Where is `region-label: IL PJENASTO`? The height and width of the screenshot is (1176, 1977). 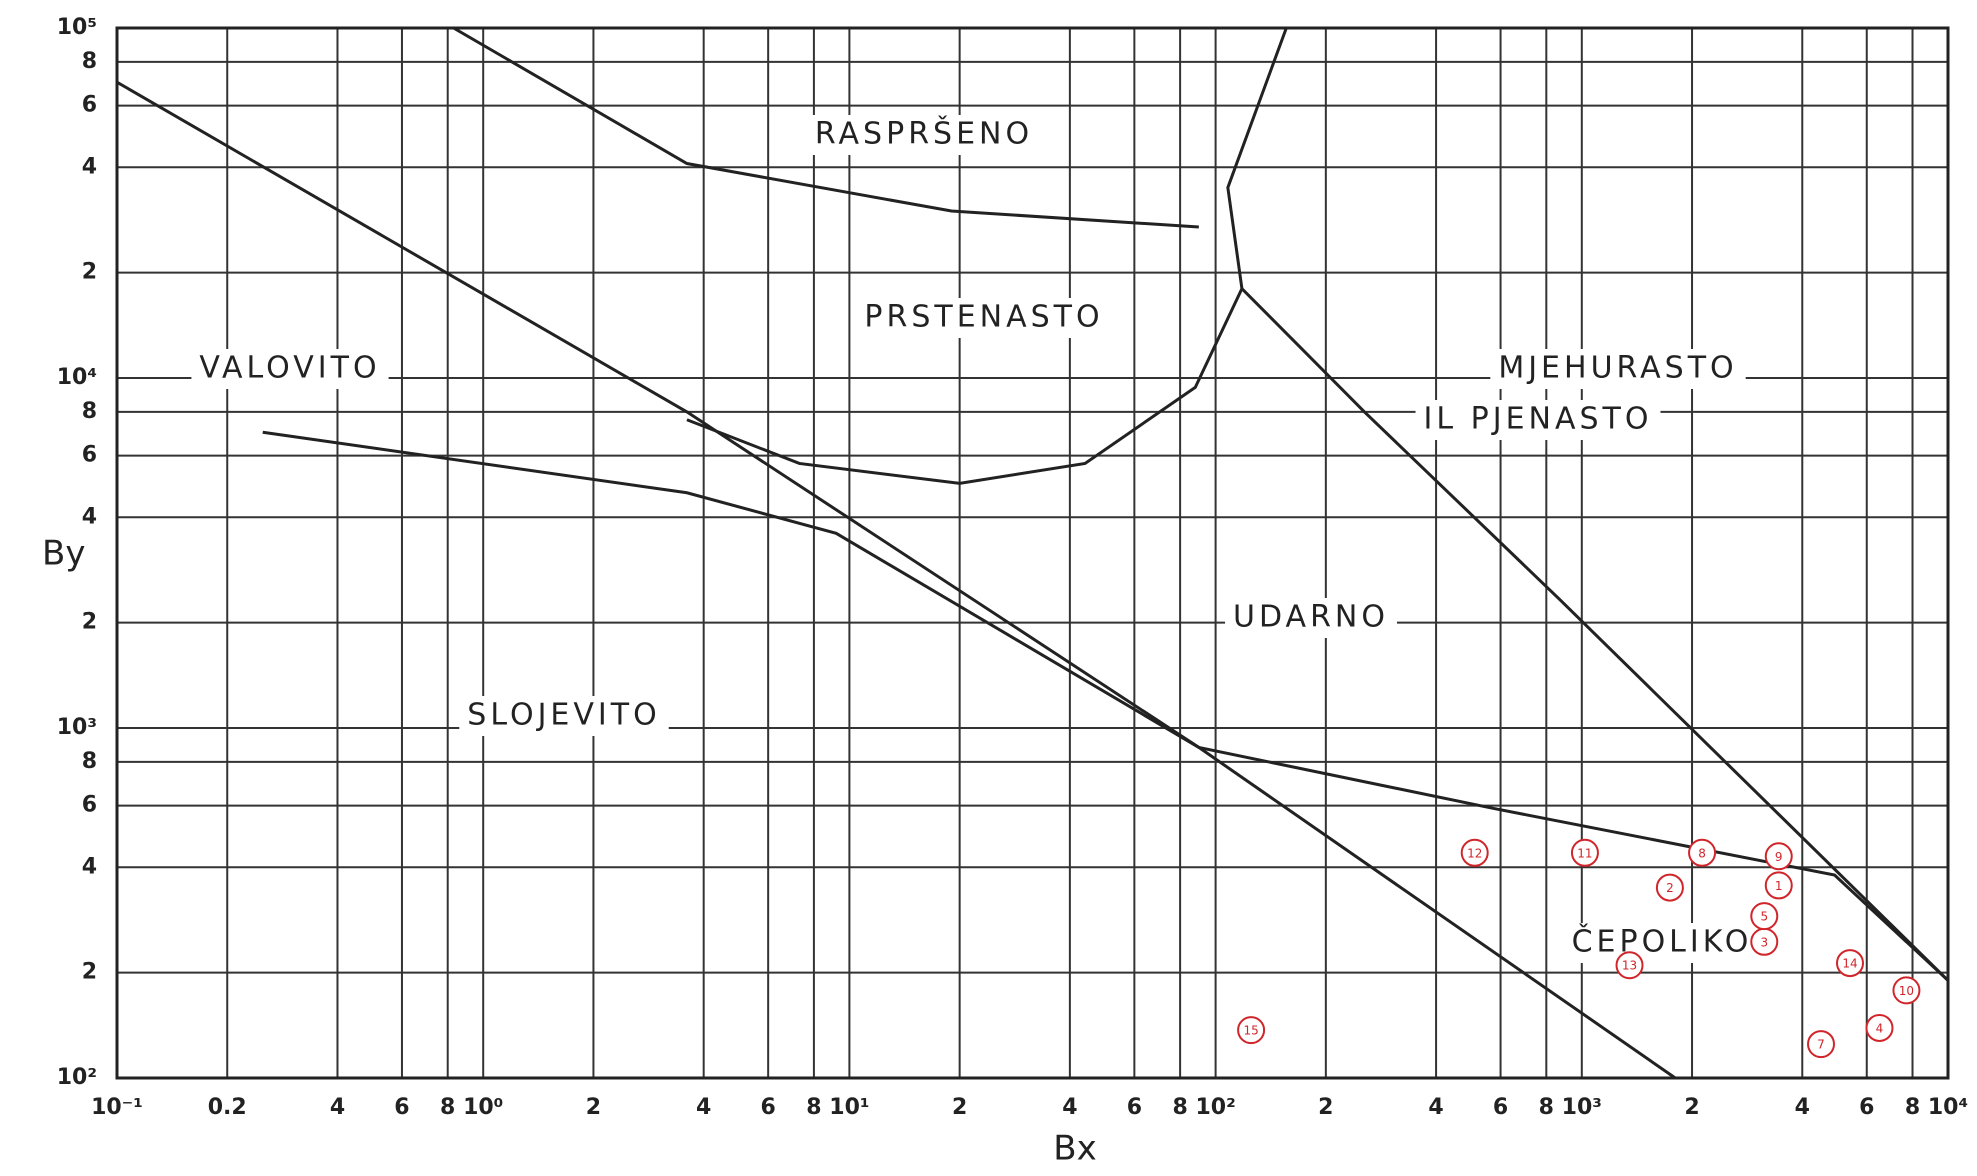 region-label: IL PJENASTO is located at coordinates (1538, 419).